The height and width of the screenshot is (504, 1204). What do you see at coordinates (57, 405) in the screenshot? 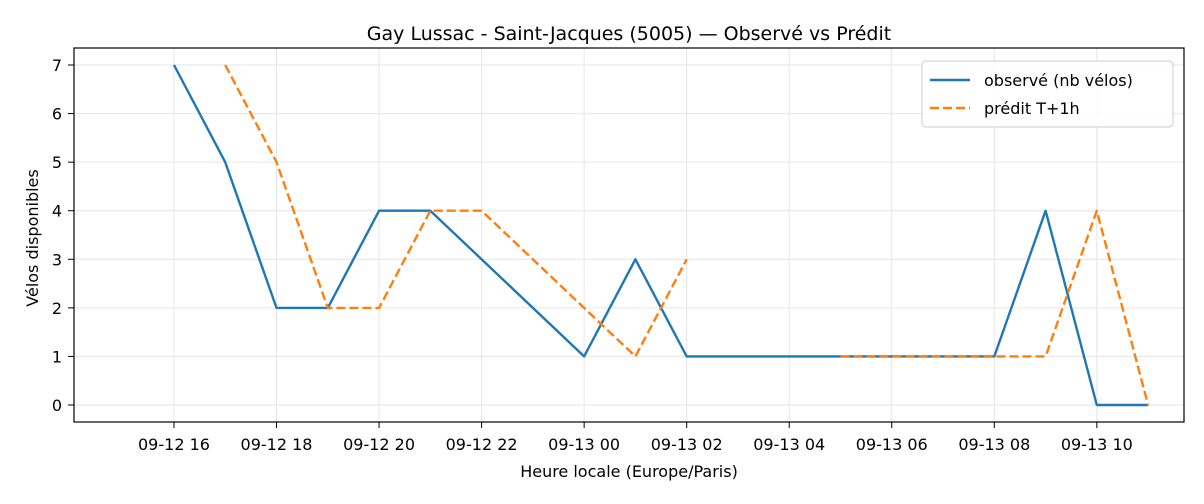
I see `y-tick-label: 0` at bounding box center [57, 405].